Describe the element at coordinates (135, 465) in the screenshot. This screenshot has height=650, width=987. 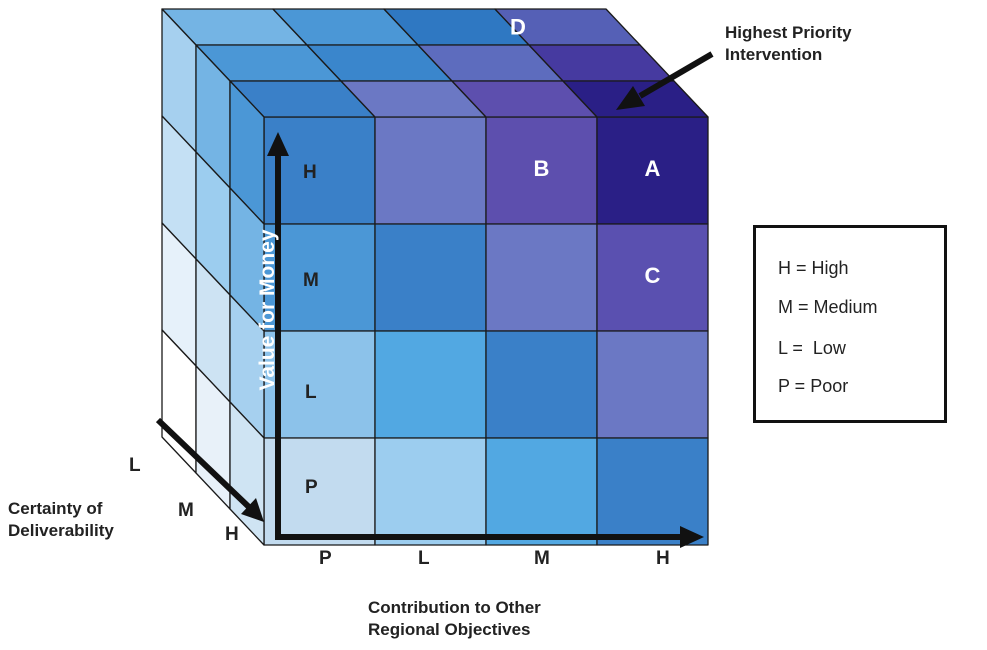
I see `depth-label-l: L` at that location.